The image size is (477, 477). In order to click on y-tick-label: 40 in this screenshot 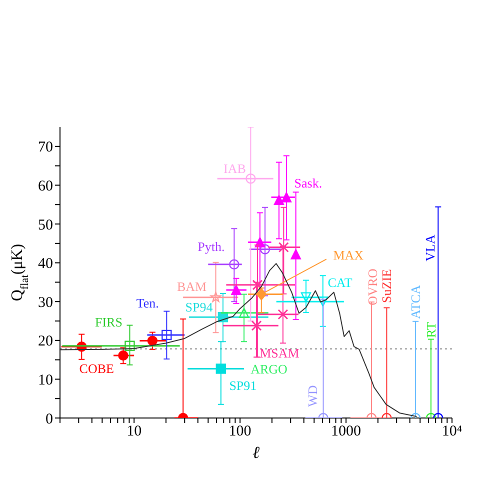, I will do `click(45, 264)`.